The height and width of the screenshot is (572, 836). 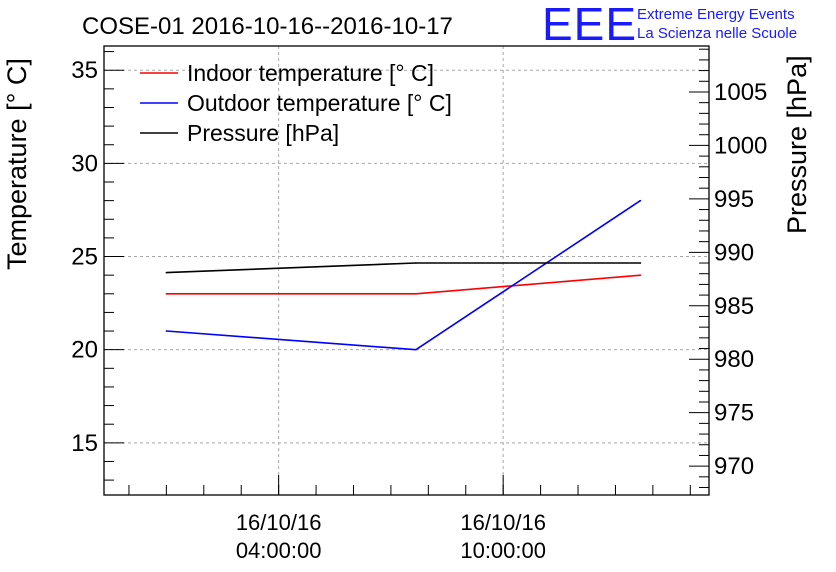 I want to click on y-right-axis-label: Pressure [hPa], so click(x=797, y=144).